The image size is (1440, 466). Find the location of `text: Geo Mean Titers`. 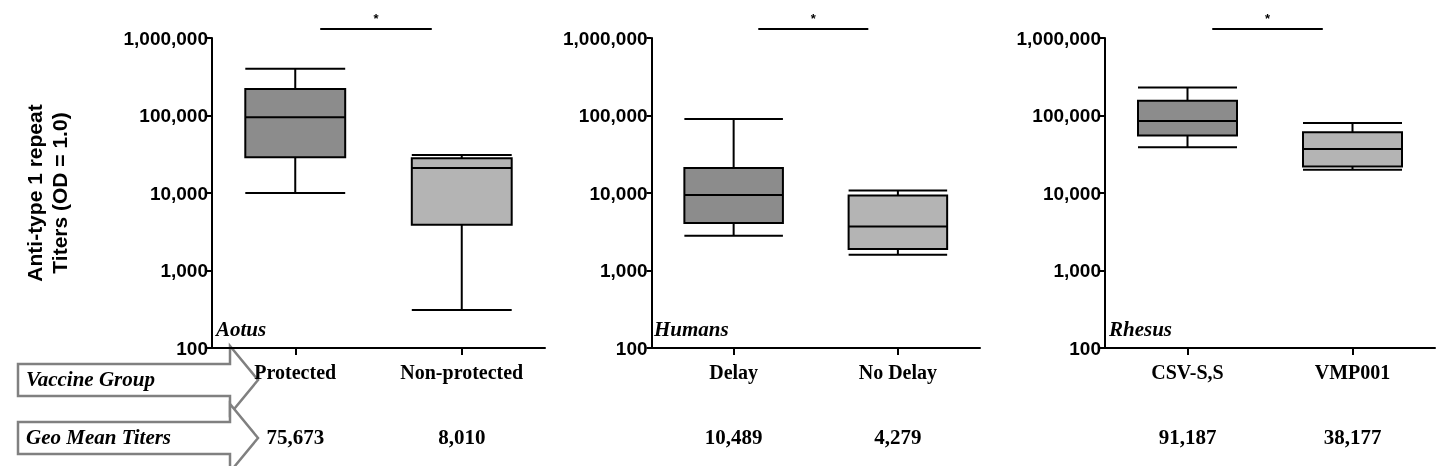

text: Geo Mean Titers is located at coordinates (99, 436).